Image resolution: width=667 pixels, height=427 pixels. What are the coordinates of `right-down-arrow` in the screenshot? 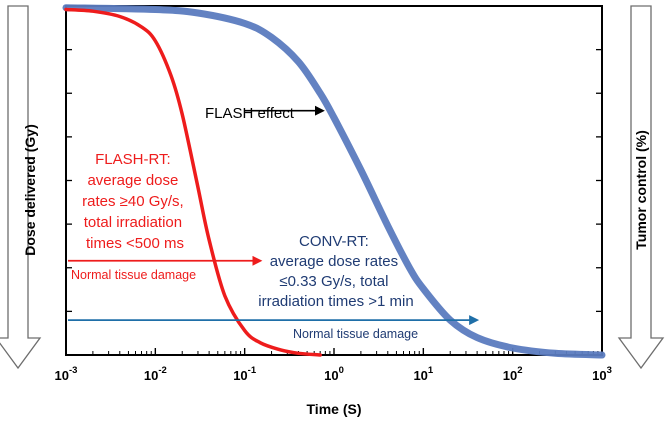 It's located at (641, 187).